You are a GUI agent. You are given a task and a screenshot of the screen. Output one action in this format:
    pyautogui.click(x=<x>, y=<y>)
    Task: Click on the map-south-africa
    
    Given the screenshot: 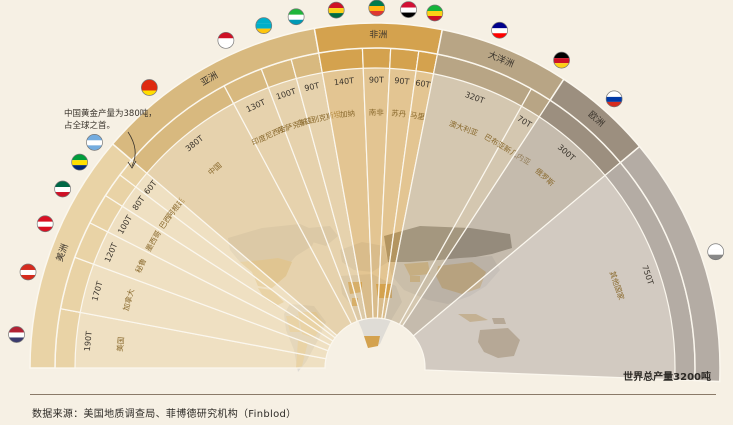 What is the action you would take?
    pyautogui.click(x=372, y=342)
    